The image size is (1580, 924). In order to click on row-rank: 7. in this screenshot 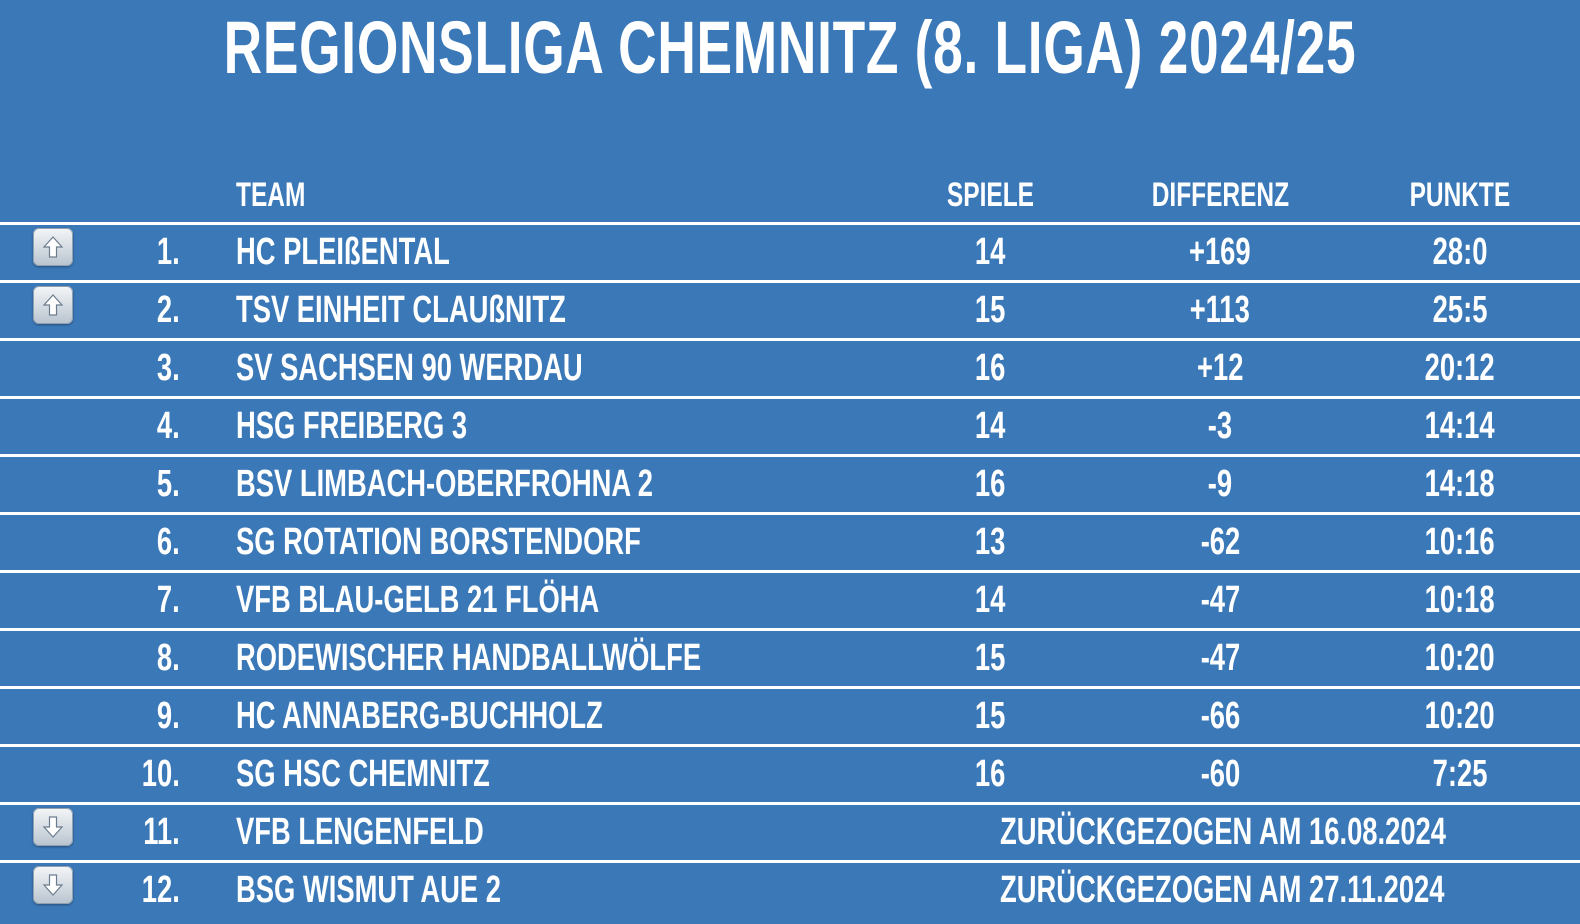, I will do `click(168, 600)`.